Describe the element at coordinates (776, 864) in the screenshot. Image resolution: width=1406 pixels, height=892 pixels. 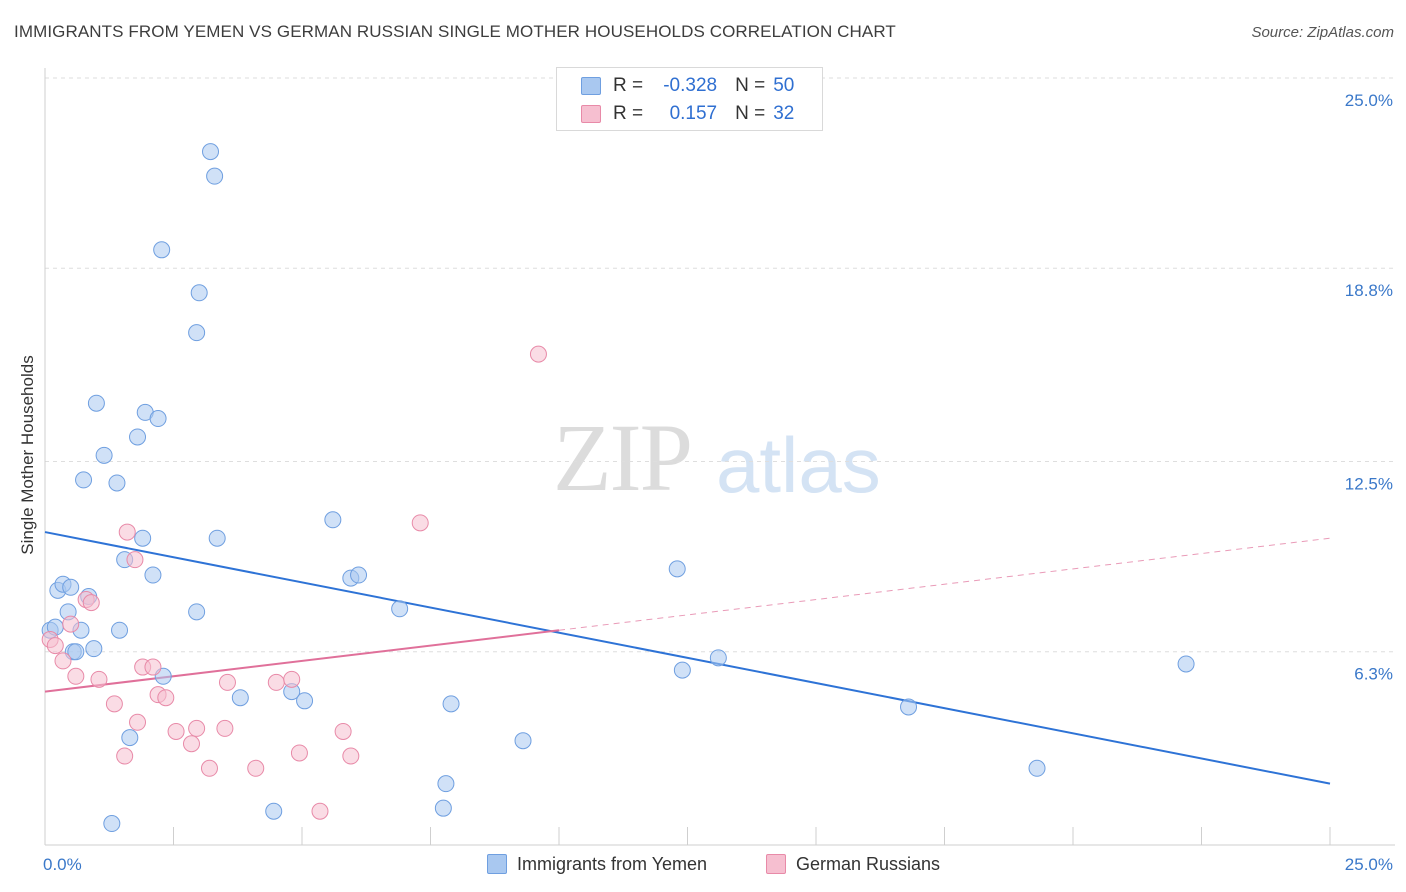
I see `bottom-legend-swatch-german-russians` at that location.